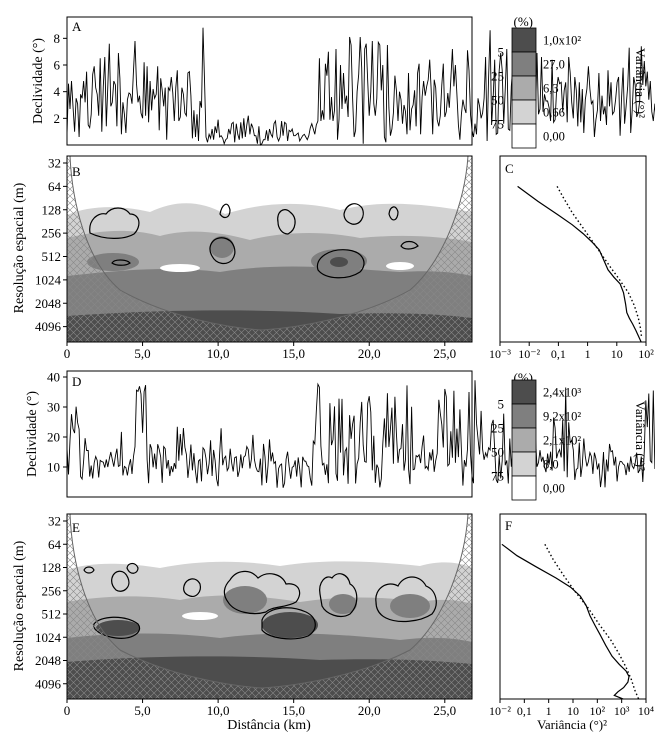 This screenshot has width=655, height=734. I want to click on y-tick-label: 64, so click(55, 186).